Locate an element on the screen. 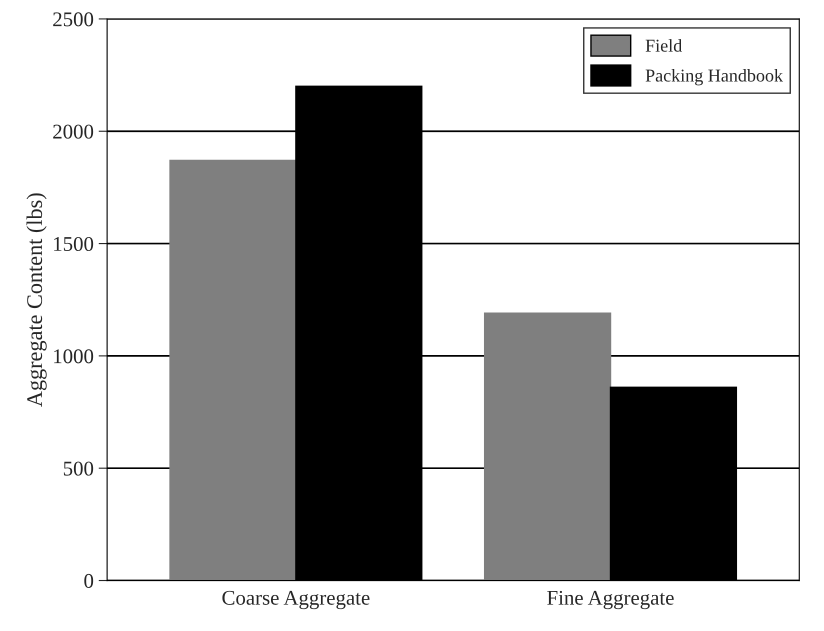  y-axis-title: Aggregate Content (lbs) is located at coordinates (36, 300).